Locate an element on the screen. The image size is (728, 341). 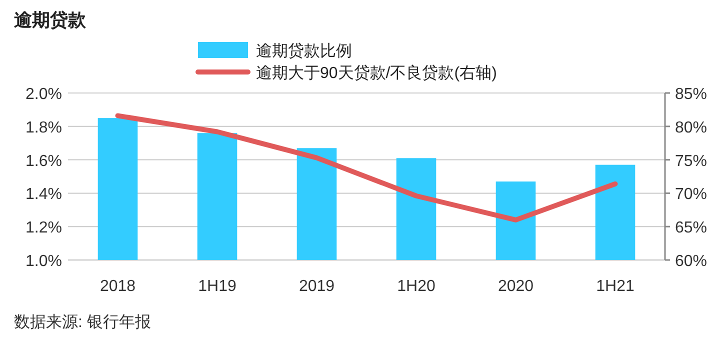
y2-tick-label: 75% is located at coordinates (691, 161).